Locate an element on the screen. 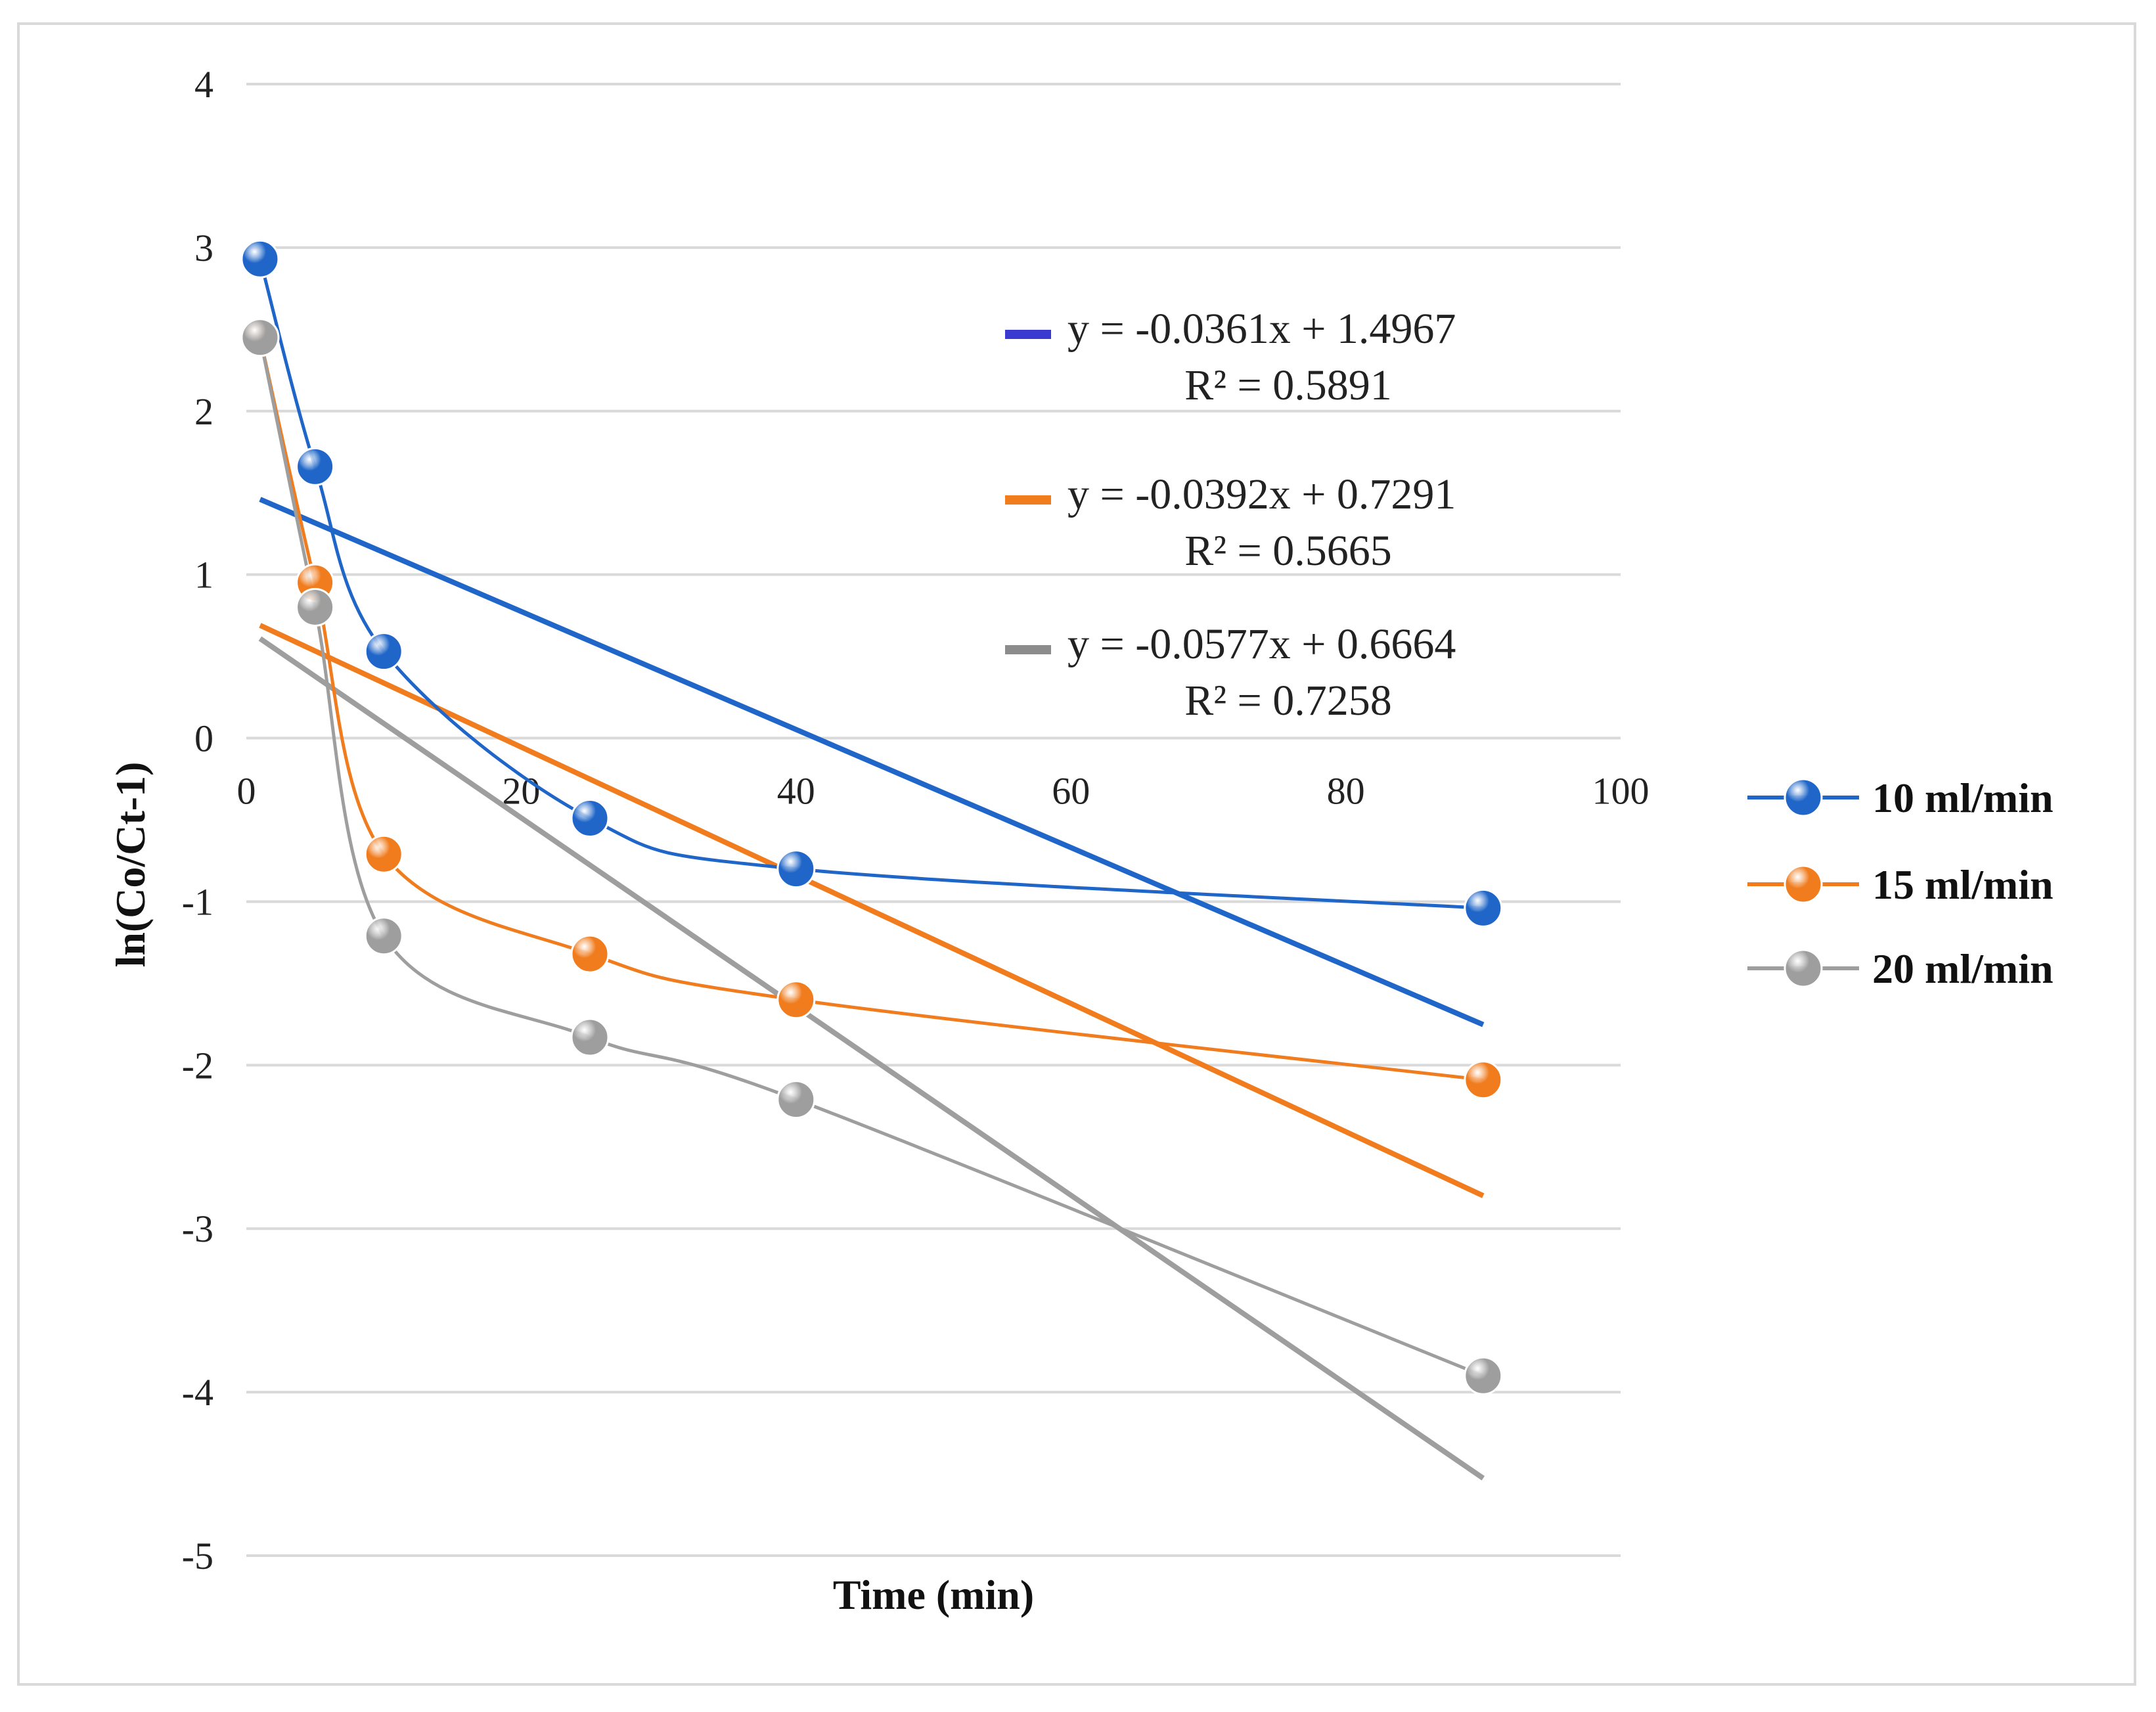 This screenshot has height=1712, width=2156. y-tick-label: -4 is located at coordinates (197, 1393).